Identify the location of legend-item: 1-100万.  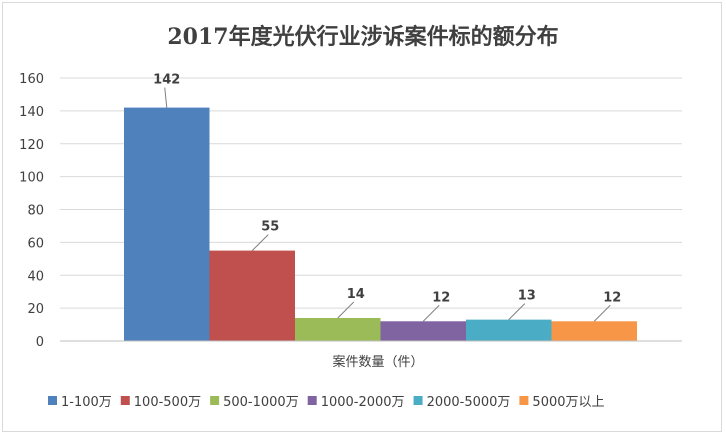
(80, 402).